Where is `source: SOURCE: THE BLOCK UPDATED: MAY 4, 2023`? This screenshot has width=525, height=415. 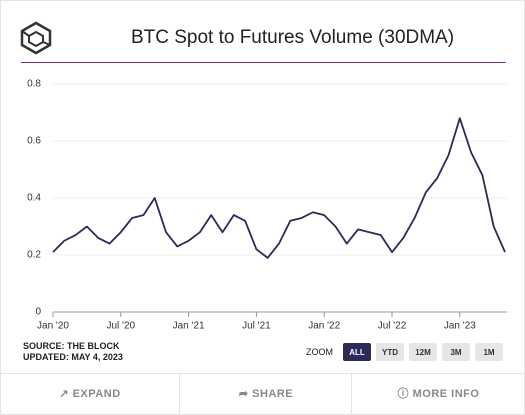
source: SOURCE: THE BLOCK UPDATED: MAY 4, 2023 is located at coordinates (73, 352).